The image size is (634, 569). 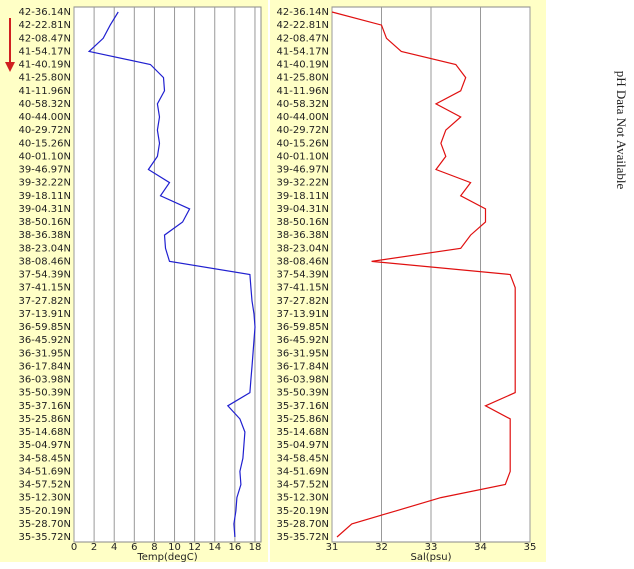 I want to click on side-note: pH Data Not Available, so click(x=621, y=130).